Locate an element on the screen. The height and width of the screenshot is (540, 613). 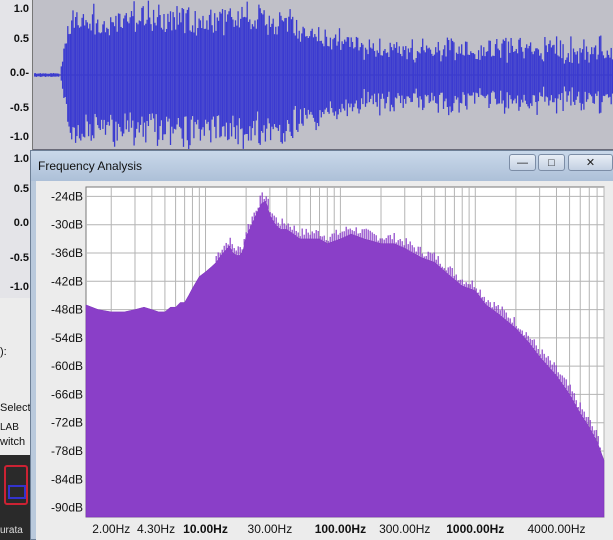
y-tick-label: -66dB is located at coordinates (67, 394).